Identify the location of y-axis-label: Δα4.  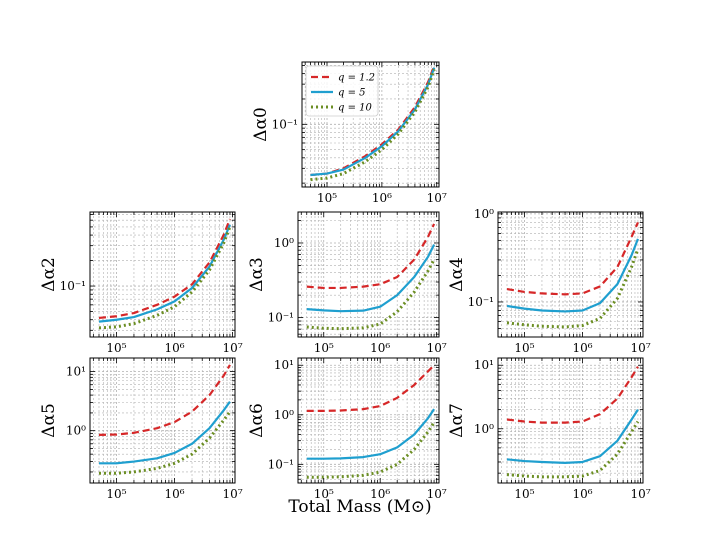
(457, 274).